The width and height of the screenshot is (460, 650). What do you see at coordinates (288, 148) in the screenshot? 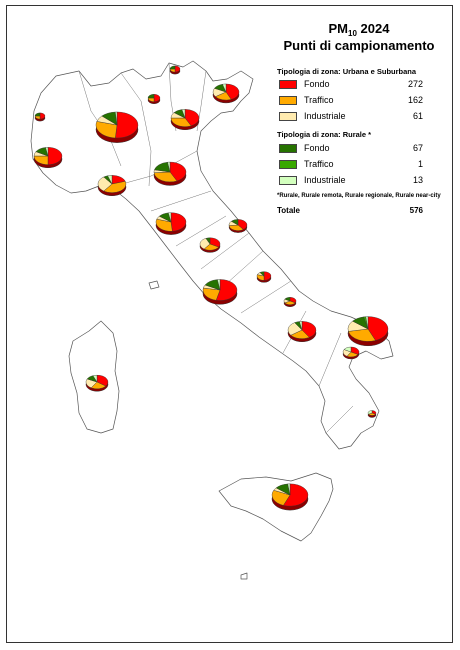
I see `legend-swatch-rural-fondo` at bounding box center [288, 148].